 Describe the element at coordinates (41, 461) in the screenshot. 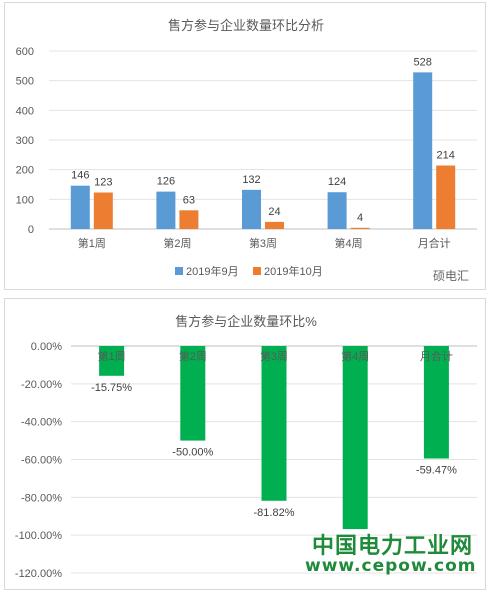

I see `y-tick-label: -60.00%` at that location.